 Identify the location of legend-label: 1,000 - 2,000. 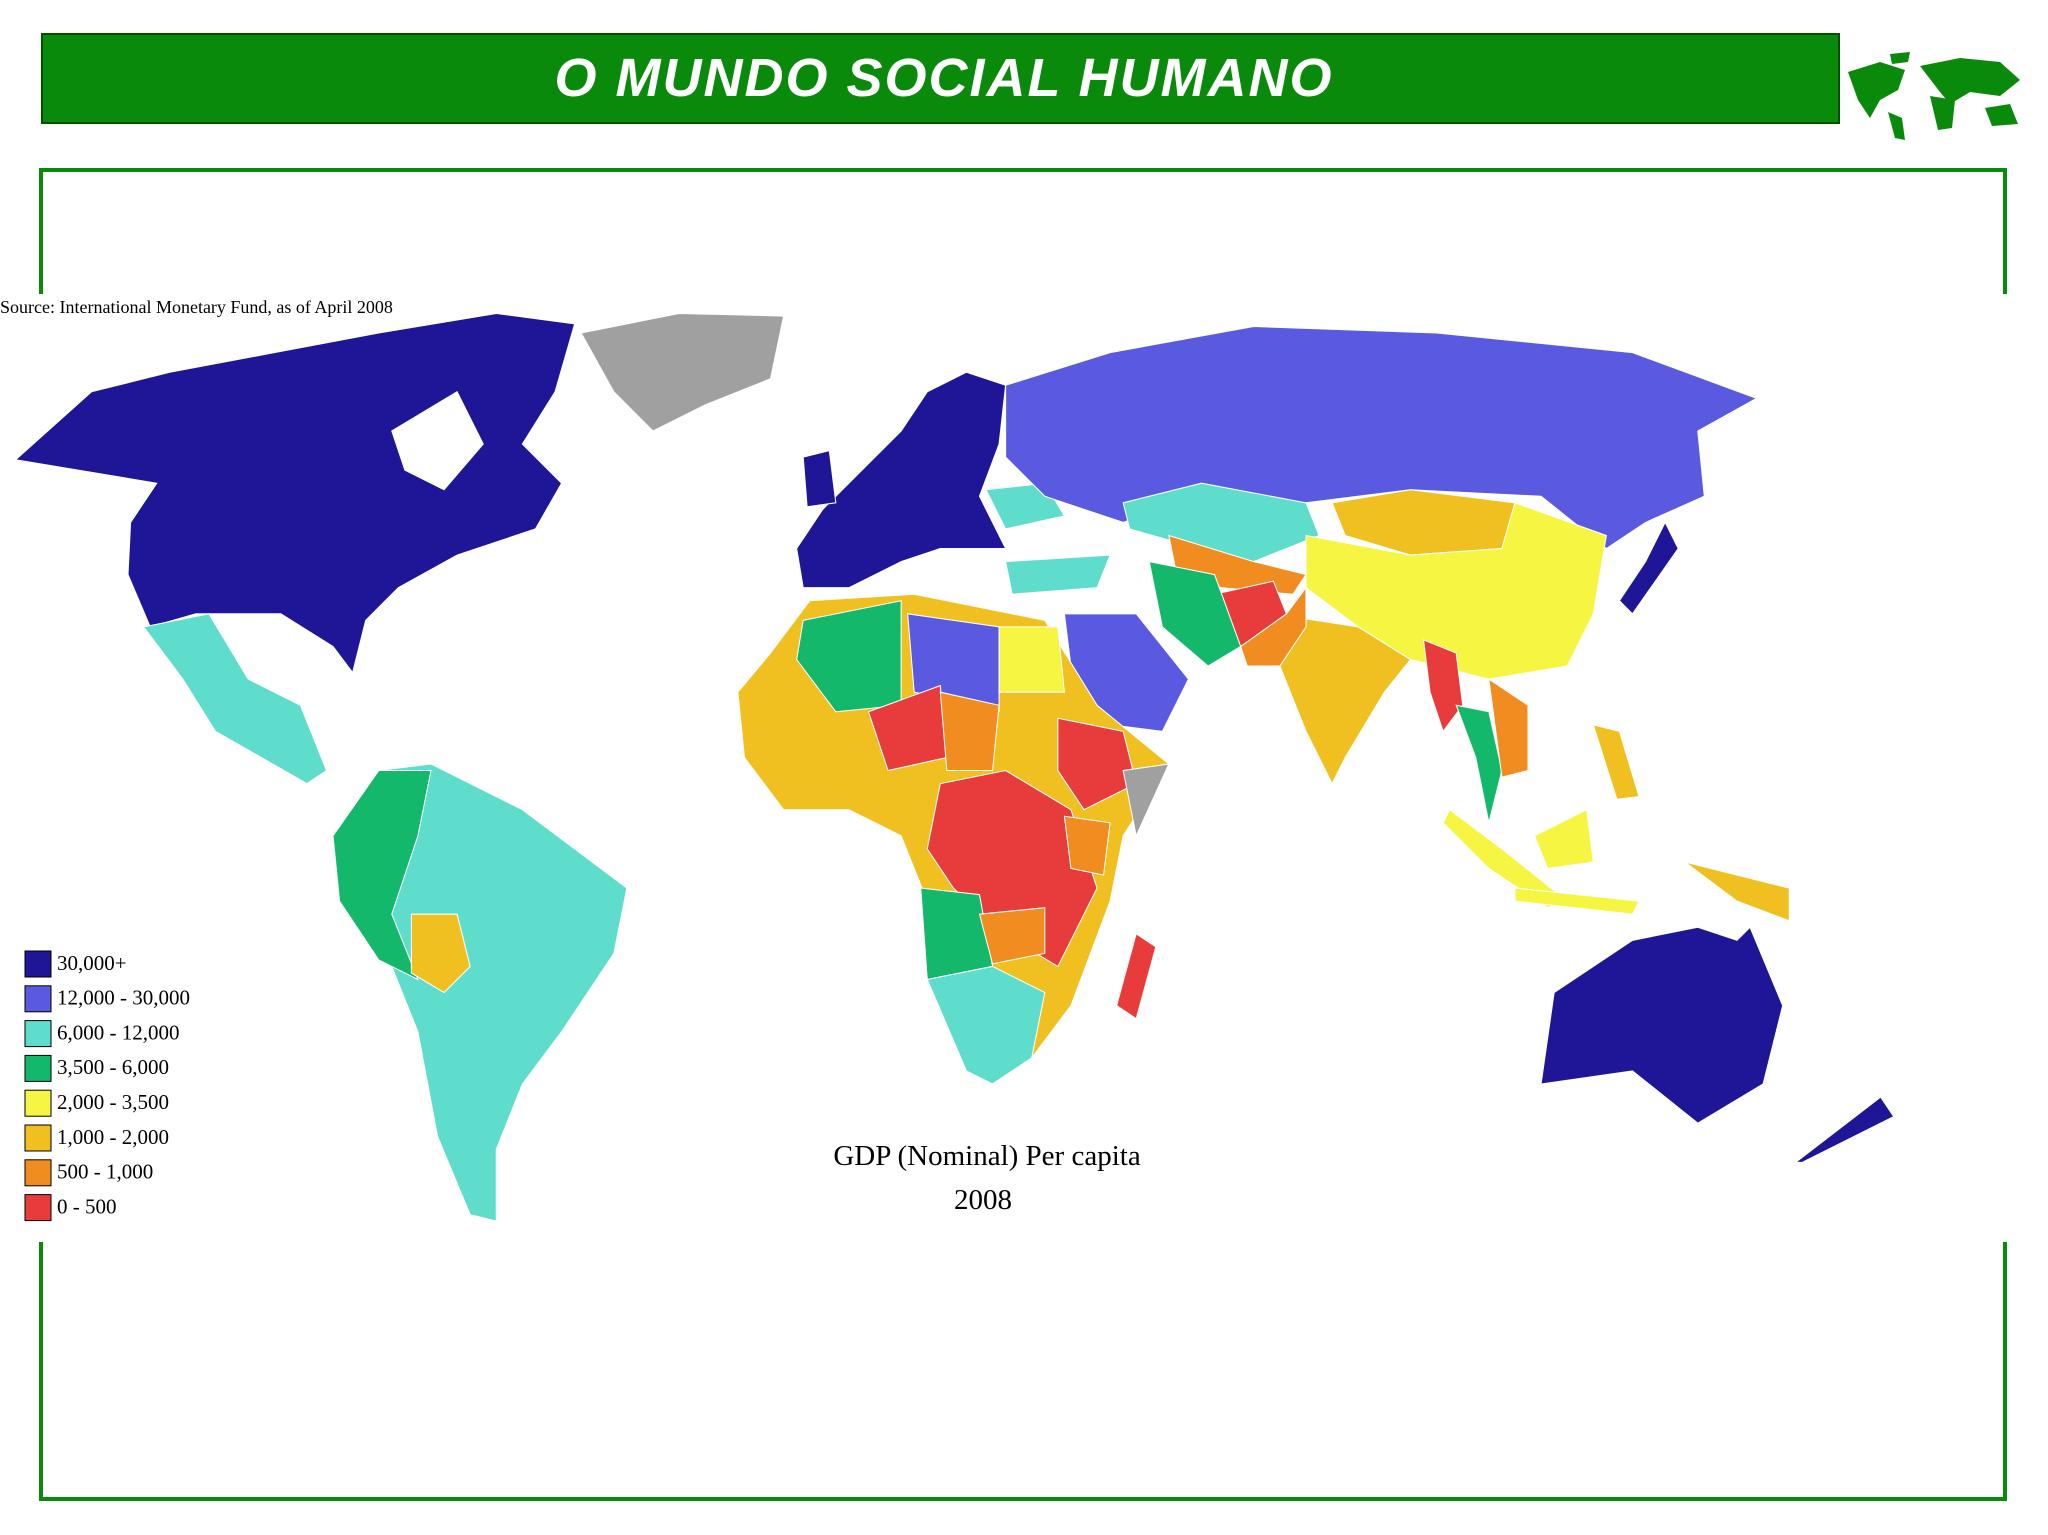
(113, 1137).